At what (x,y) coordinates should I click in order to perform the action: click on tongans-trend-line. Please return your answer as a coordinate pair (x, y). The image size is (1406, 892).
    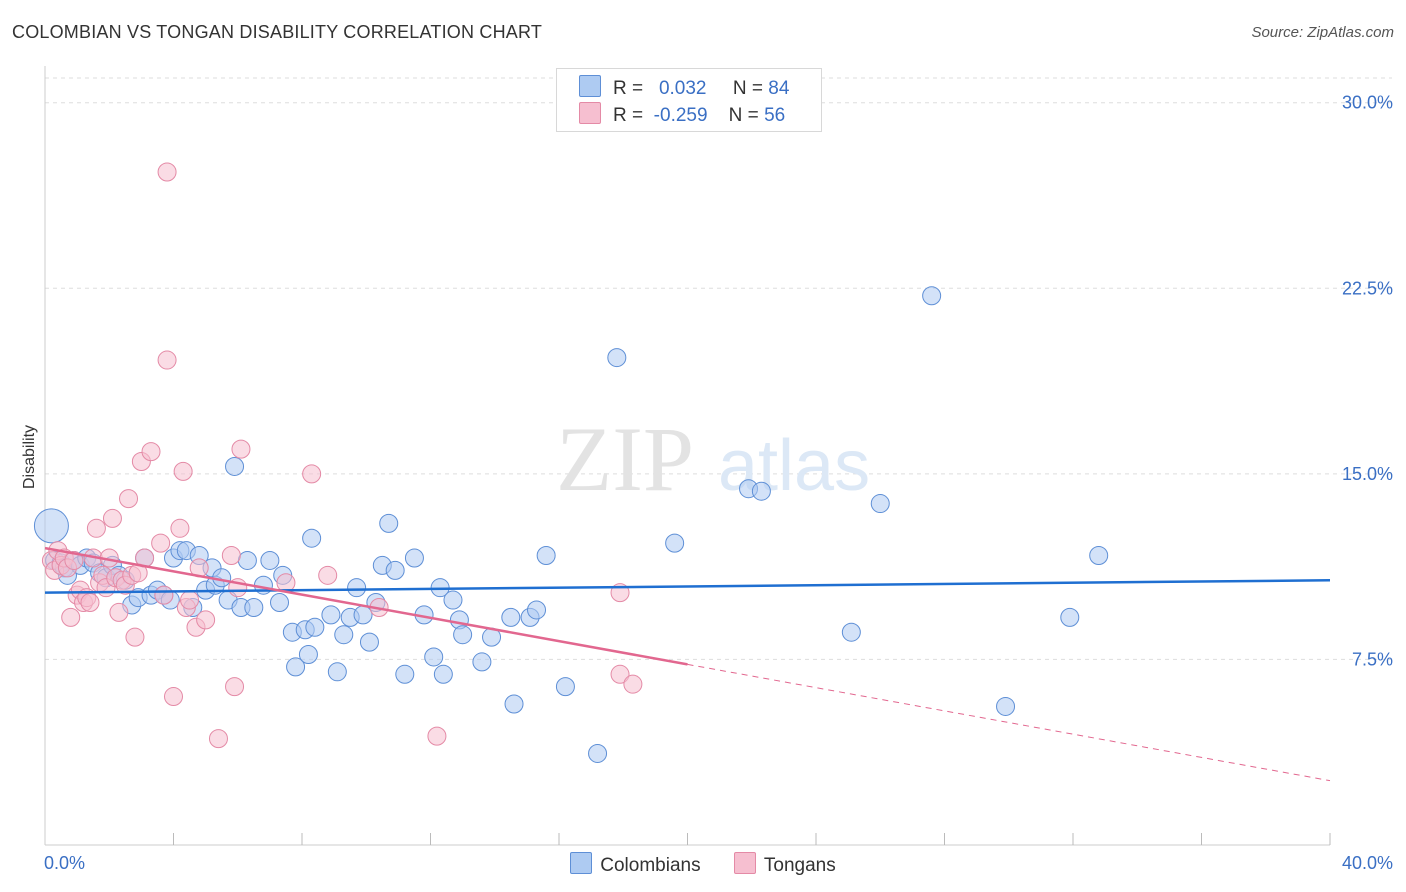
    Looking at the image, I should click on (366, 606).